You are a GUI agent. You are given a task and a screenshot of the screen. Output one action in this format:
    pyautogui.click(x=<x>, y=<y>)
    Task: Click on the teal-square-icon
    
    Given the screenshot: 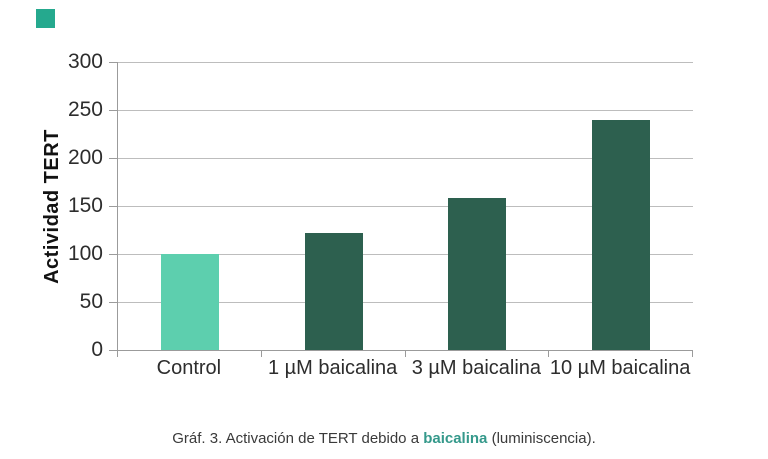 What is the action you would take?
    pyautogui.click(x=45, y=18)
    